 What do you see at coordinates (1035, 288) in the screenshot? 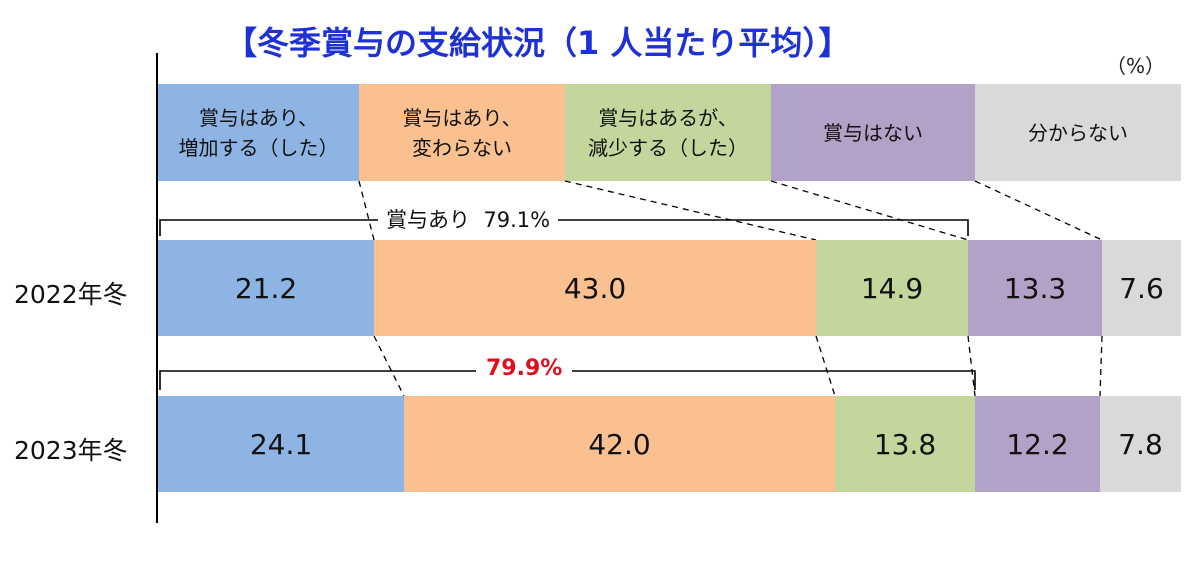
I see `bar-2022-none: 13.3` at bounding box center [1035, 288].